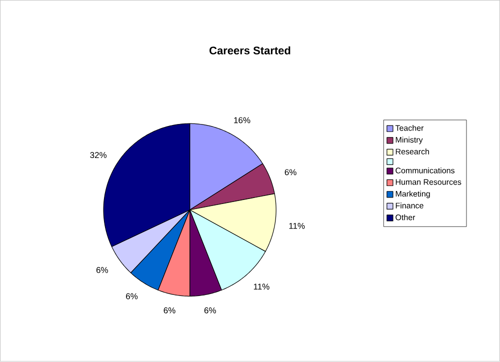 This screenshot has height=362, width=500. I want to click on chart-title: Careers Started, so click(250, 50).